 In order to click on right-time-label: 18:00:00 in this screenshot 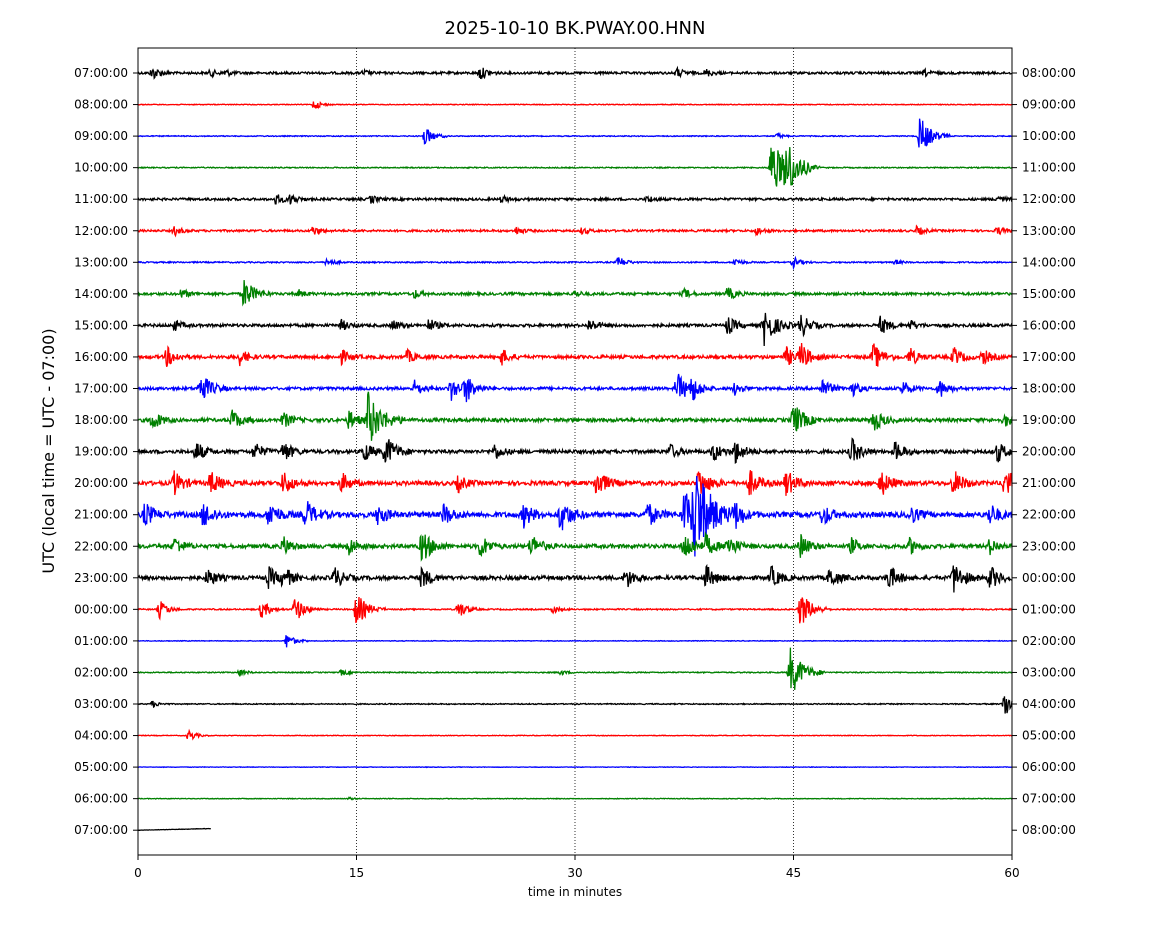, I will do `click(1049, 389)`.